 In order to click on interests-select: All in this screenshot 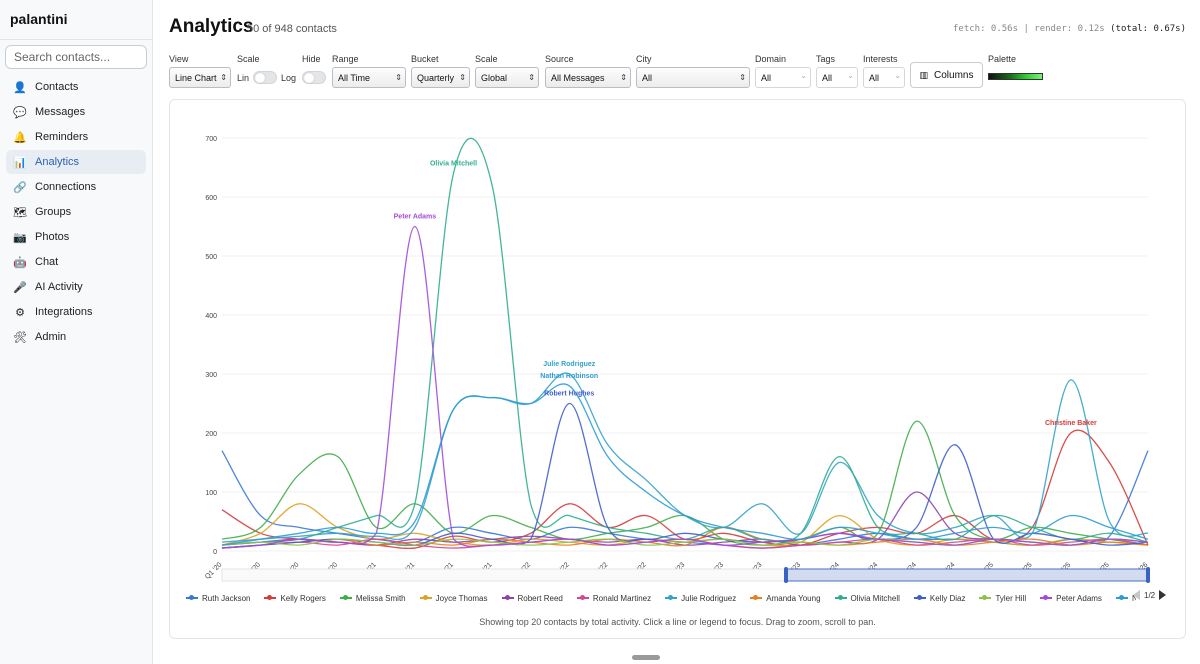, I will do `click(884, 77)`.